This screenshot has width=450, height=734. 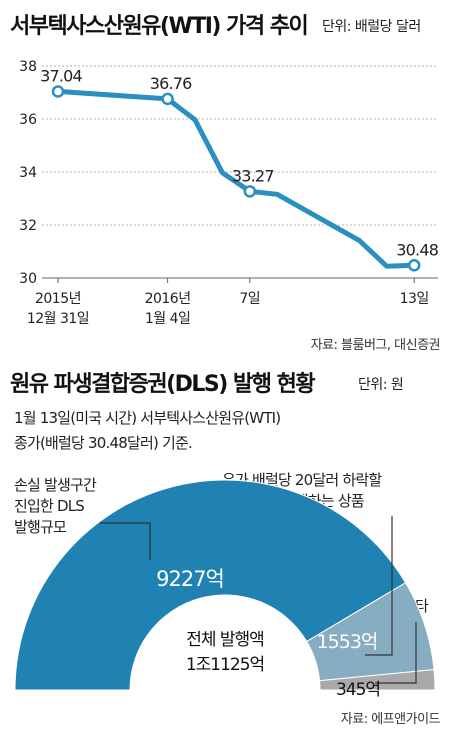 What do you see at coordinates (390, 719) in the screenshot?
I see `dls-chart-source: 자료: 에프앤가이드` at bounding box center [390, 719].